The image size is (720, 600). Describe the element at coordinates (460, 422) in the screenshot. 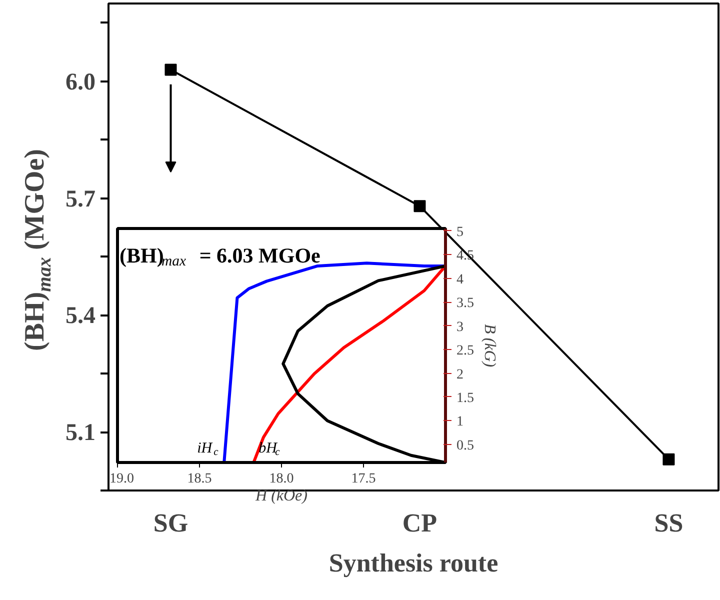

I see `y-tick-label: 1` at that location.